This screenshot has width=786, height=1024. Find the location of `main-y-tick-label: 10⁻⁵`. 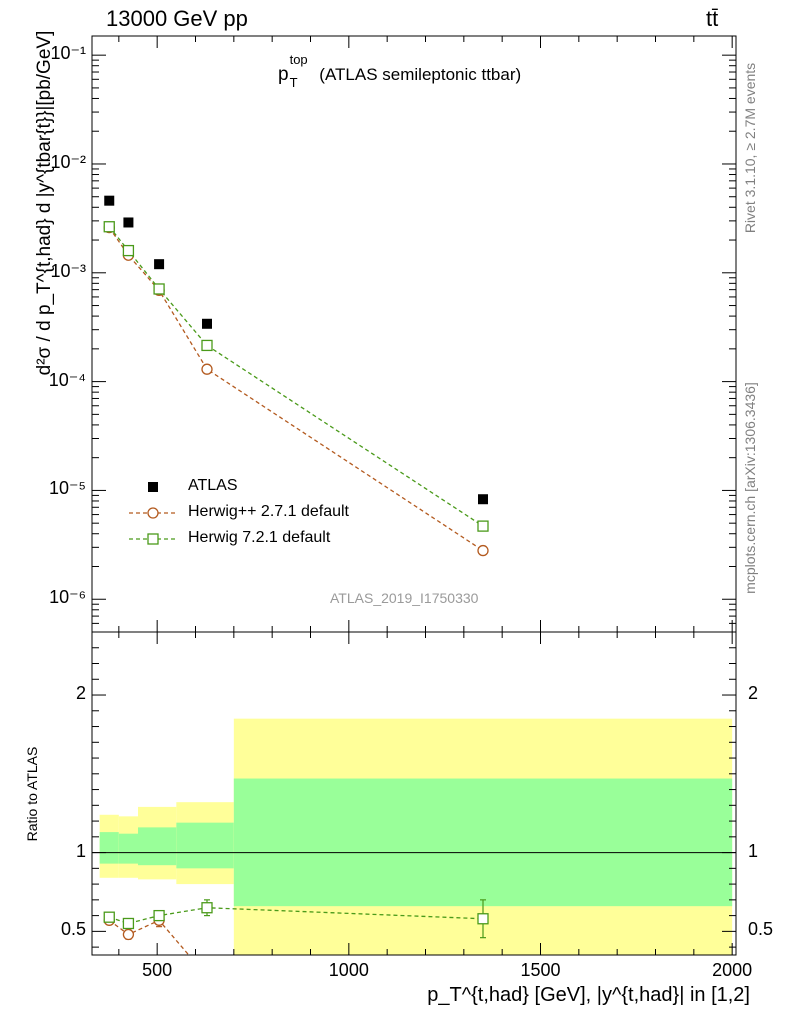

main-y-tick-label: 10⁻⁵ is located at coordinates (67, 488).